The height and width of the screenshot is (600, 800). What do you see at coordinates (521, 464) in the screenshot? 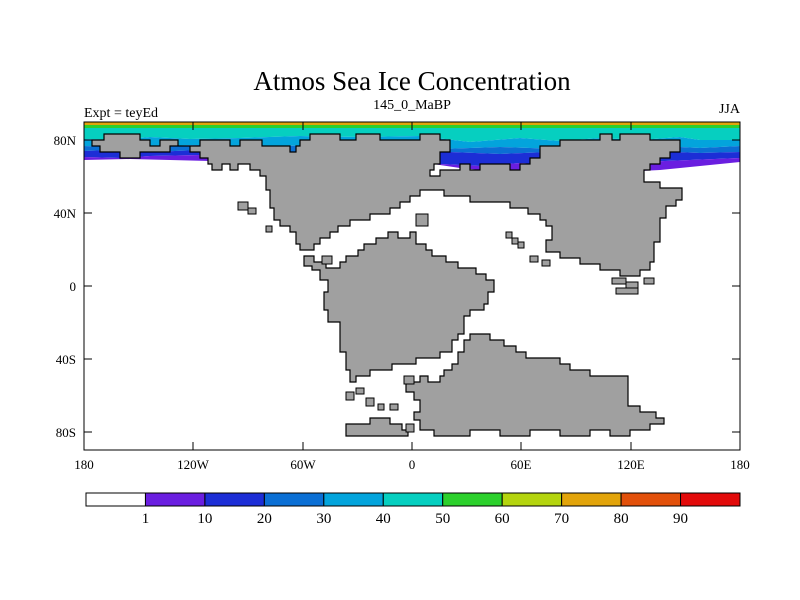
I see `x-tick-label: 60E` at bounding box center [521, 464].